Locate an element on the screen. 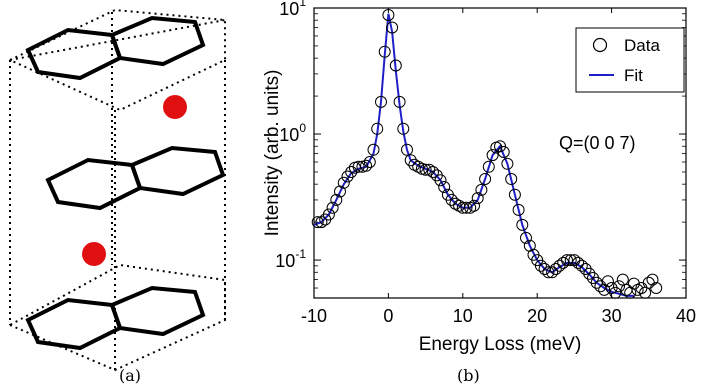 This screenshot has height=390, width=706. legend-fit-label: Fit is located at coordinates (633, 75).